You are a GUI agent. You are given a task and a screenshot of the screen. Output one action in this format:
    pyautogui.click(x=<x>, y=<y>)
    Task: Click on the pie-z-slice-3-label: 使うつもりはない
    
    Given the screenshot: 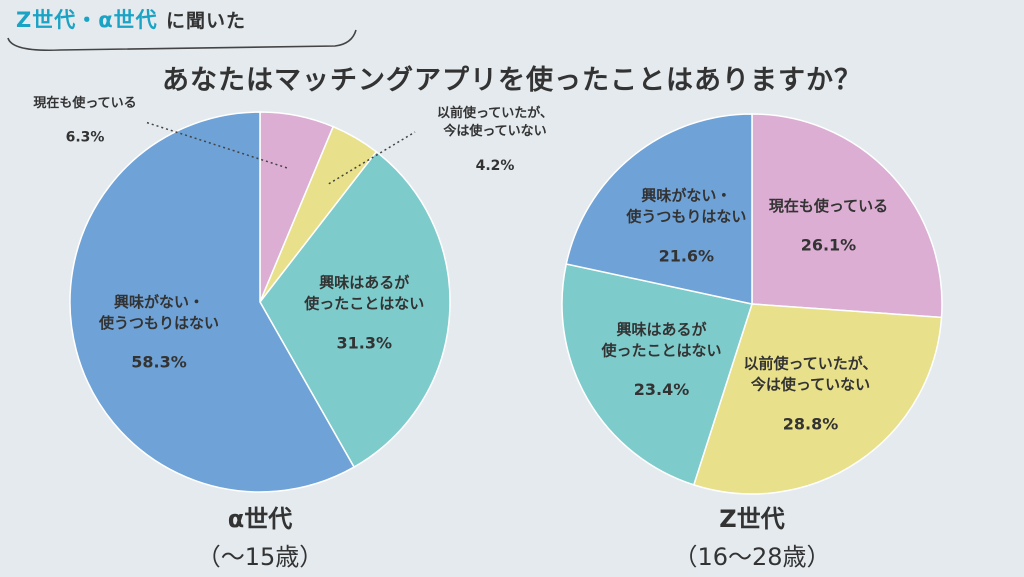 What is the action you would take?
    pyautogui.click(x=685, y=217)
    